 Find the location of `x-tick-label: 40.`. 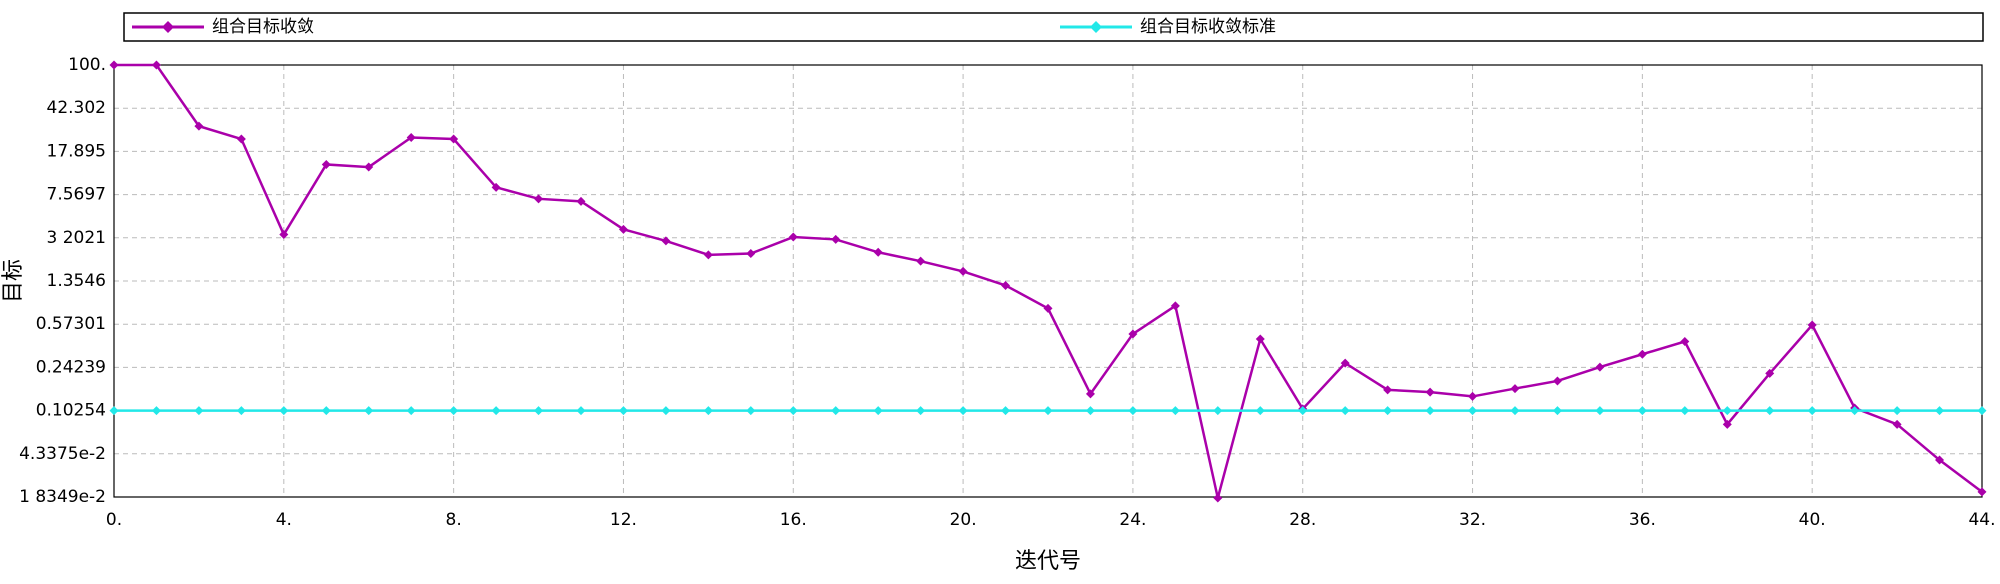

x-tick-label: 40. is located at coordinates (1812, 520).